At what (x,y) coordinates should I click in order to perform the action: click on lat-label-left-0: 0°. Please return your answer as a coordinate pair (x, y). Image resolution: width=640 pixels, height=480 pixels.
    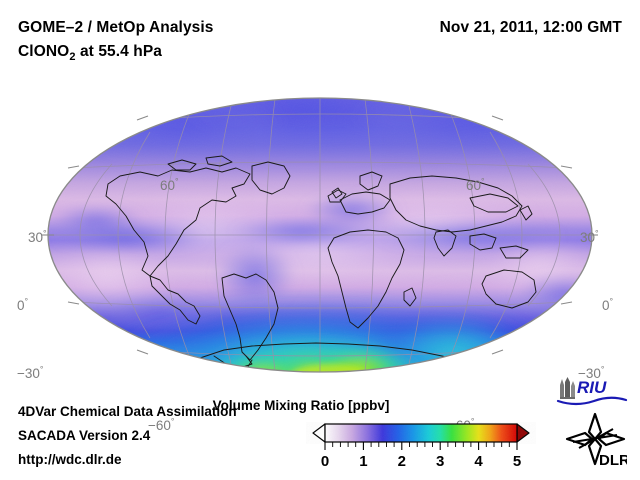
    Looking at the image, I should click on (23, 304).